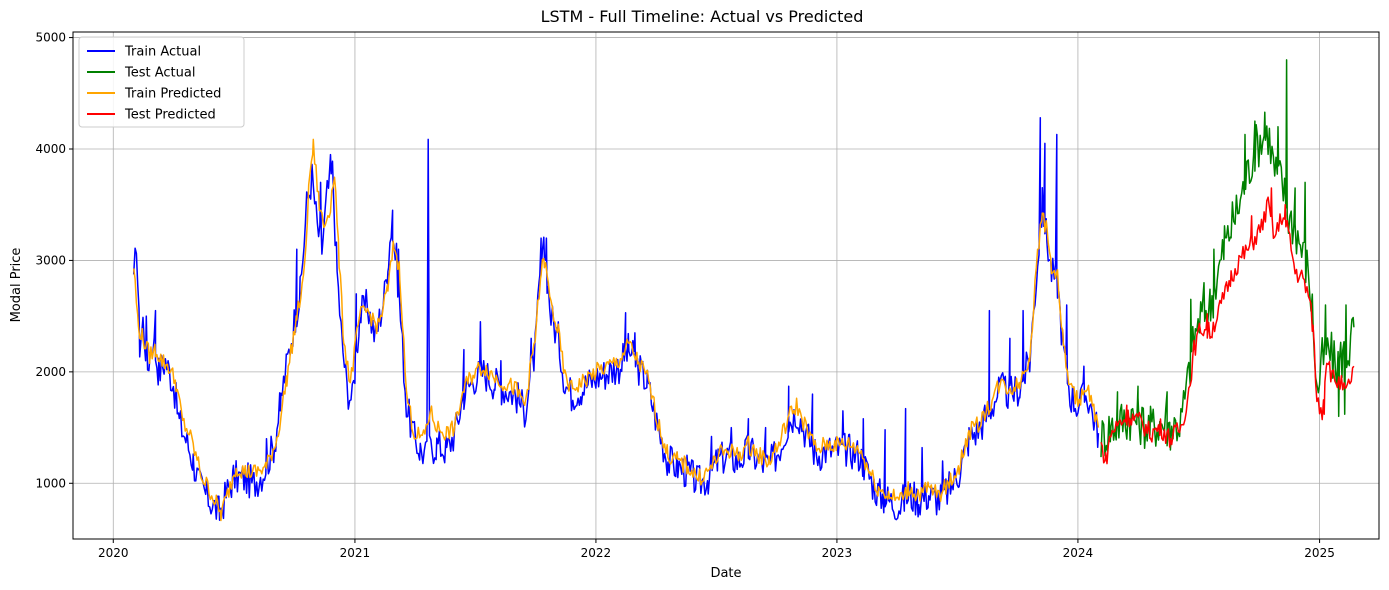  I want to click on legend-label: Test Actual, so click(159, 73).